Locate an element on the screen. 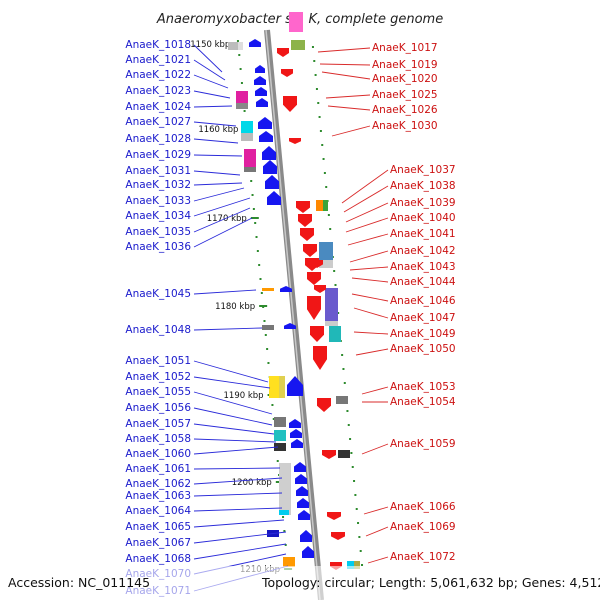  gene-label-right: AnaeK_1044 is located at coordinates (423, 282).